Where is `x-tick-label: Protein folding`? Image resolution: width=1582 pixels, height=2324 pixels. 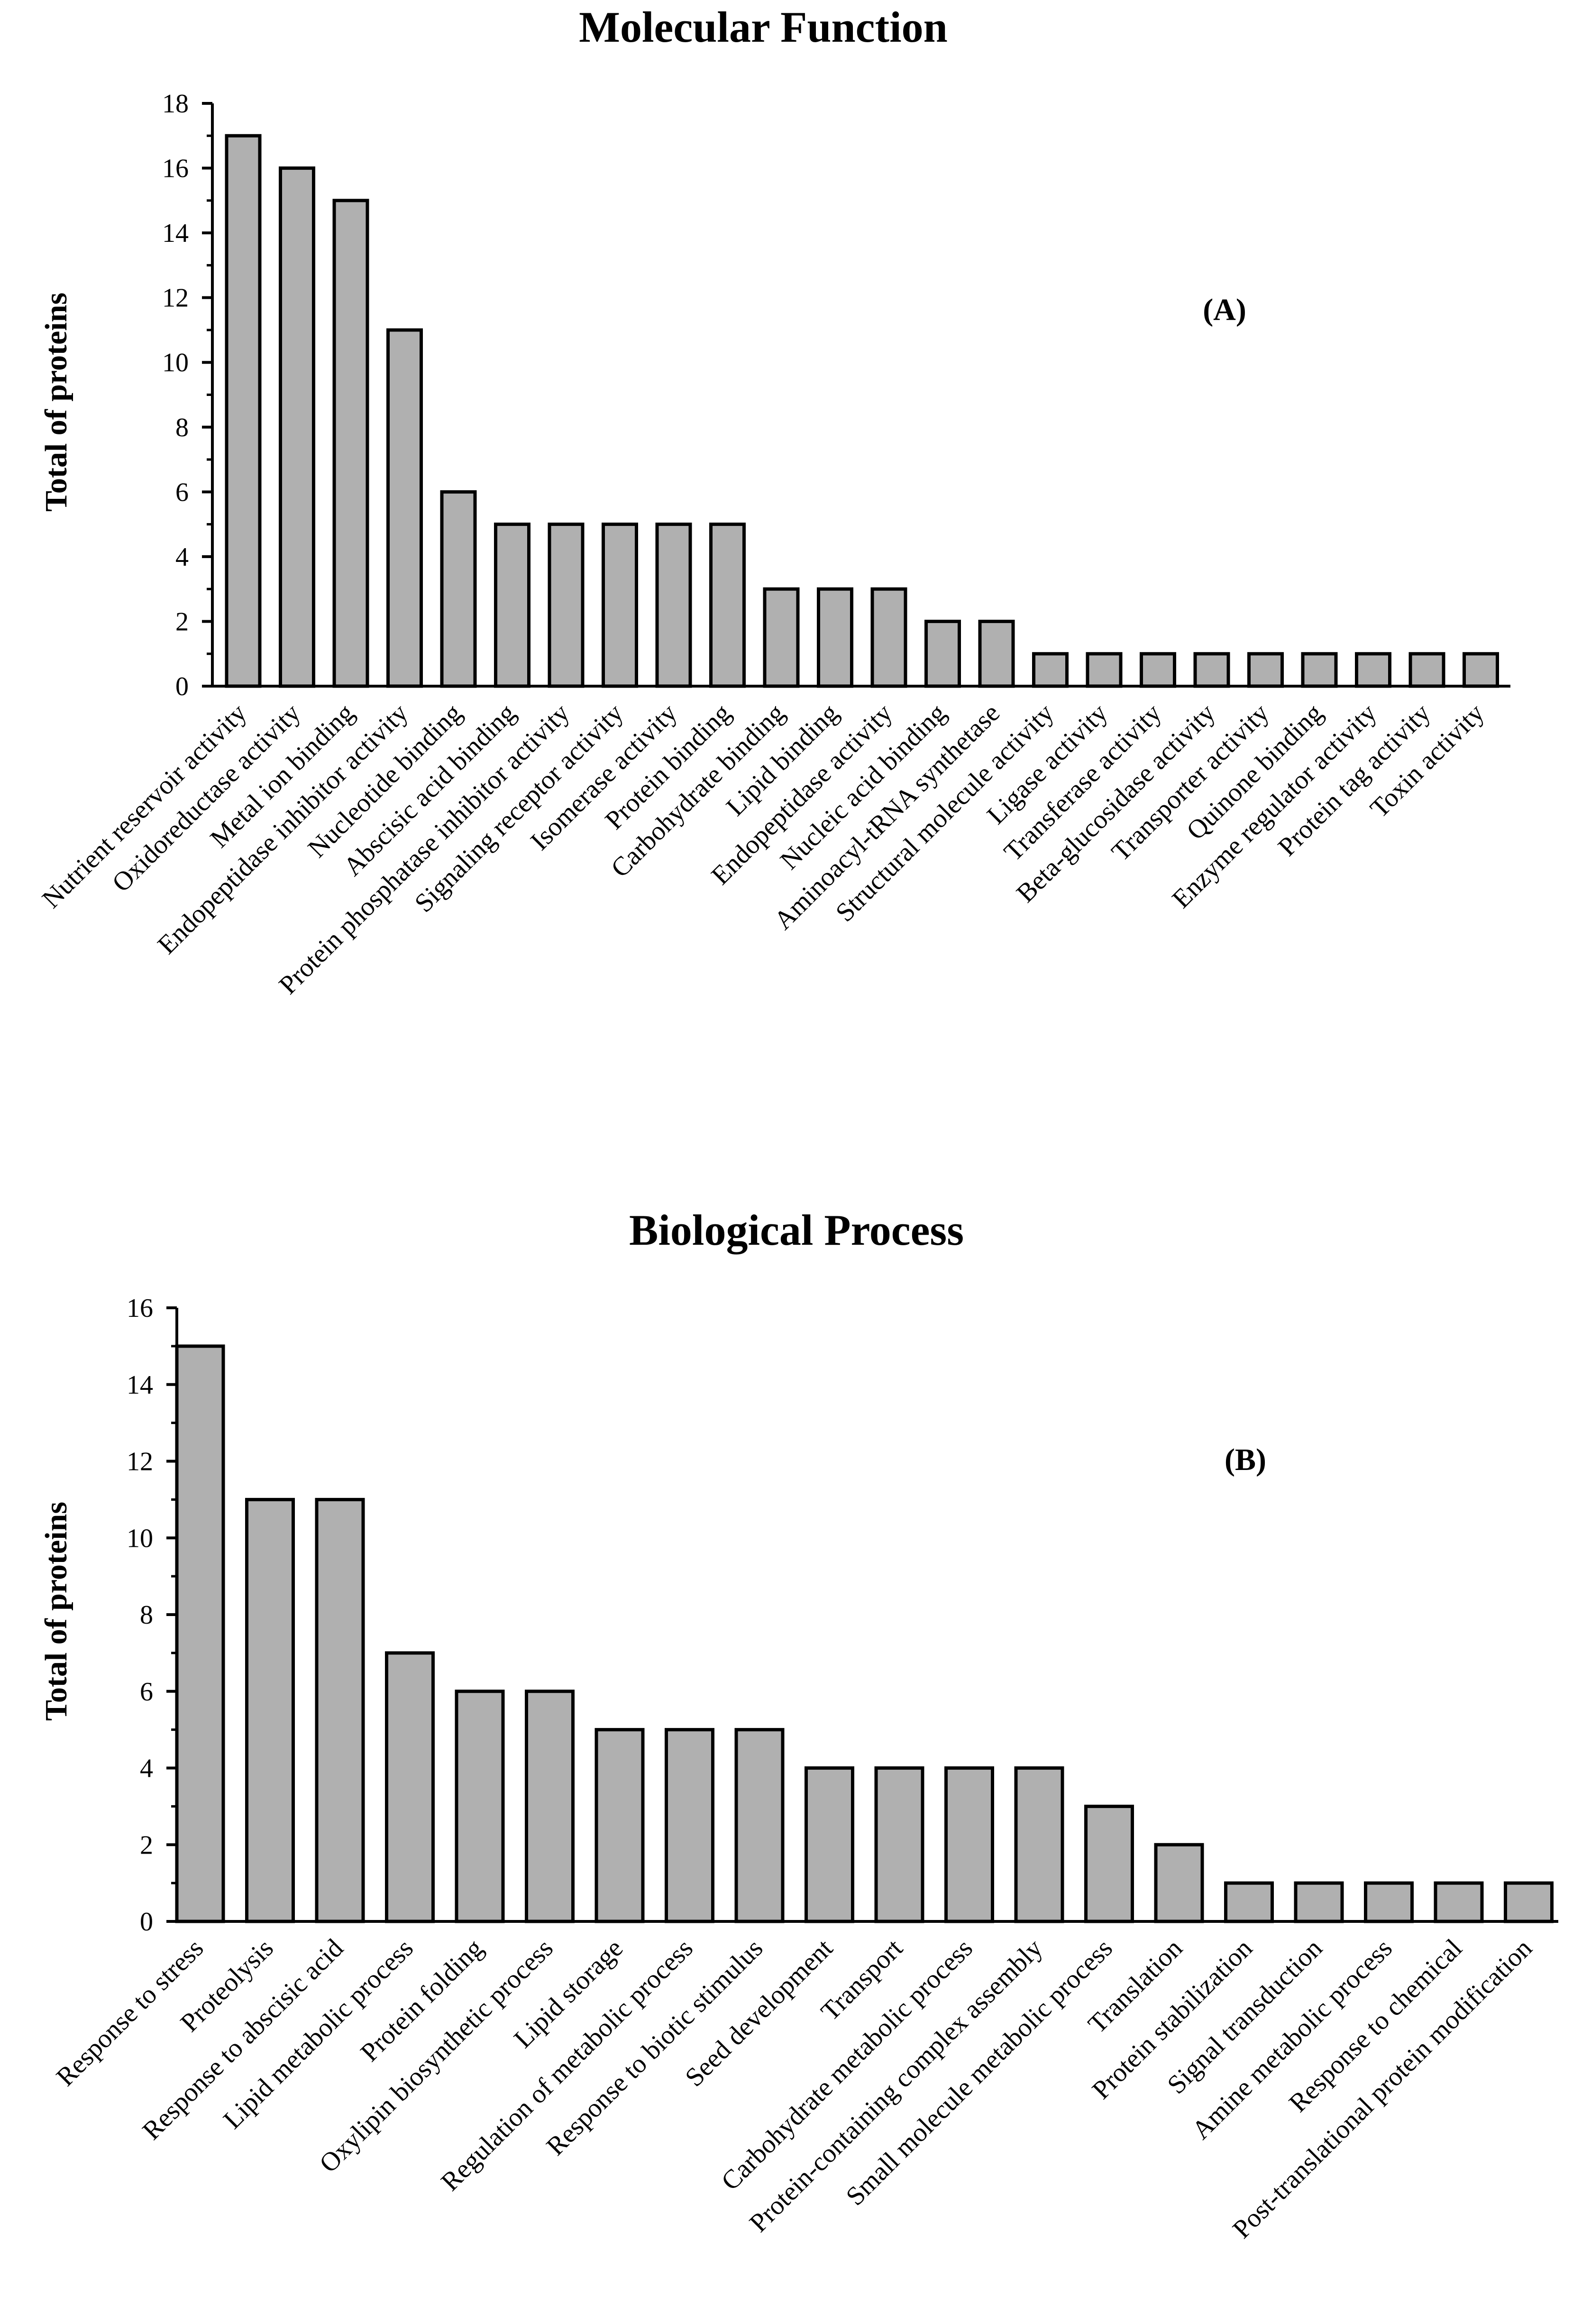 x-tick-label: Protein folding is located at coordinates (422, 2000).